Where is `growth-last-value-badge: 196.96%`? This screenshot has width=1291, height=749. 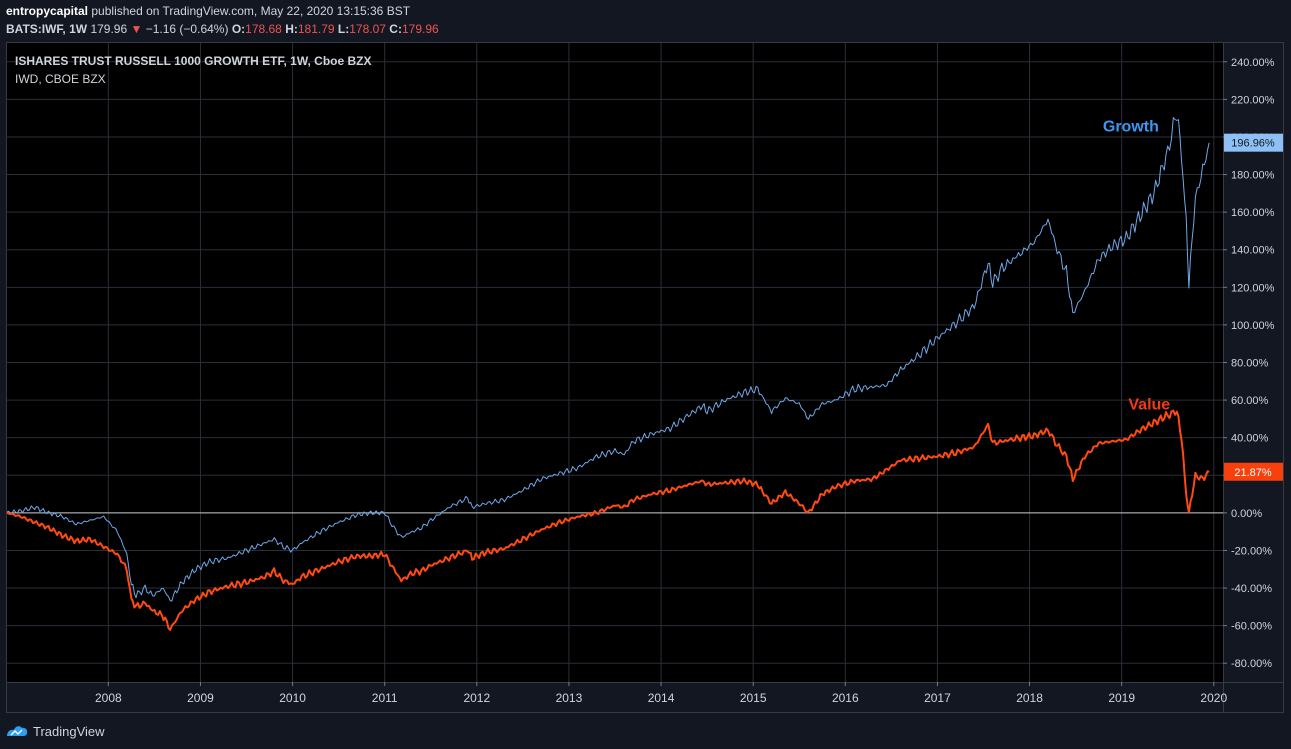
growth-last-value-badge: 196.96% is located at coordinates (1253, 142).